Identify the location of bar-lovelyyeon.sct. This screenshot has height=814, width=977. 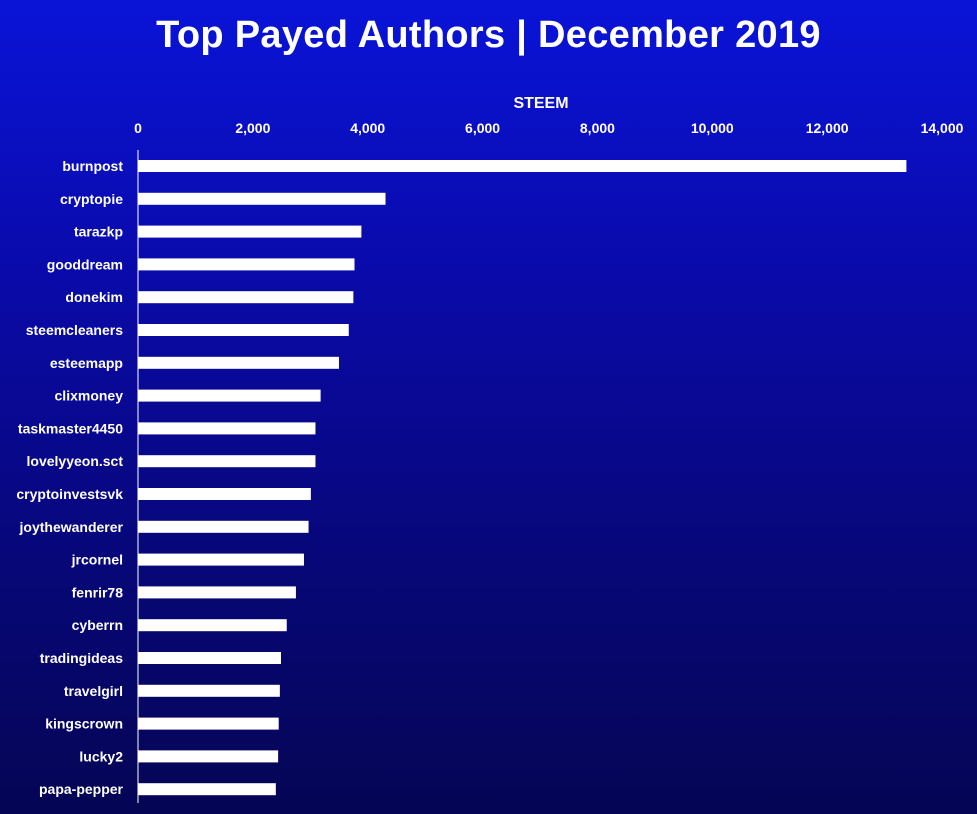
(227, 461).